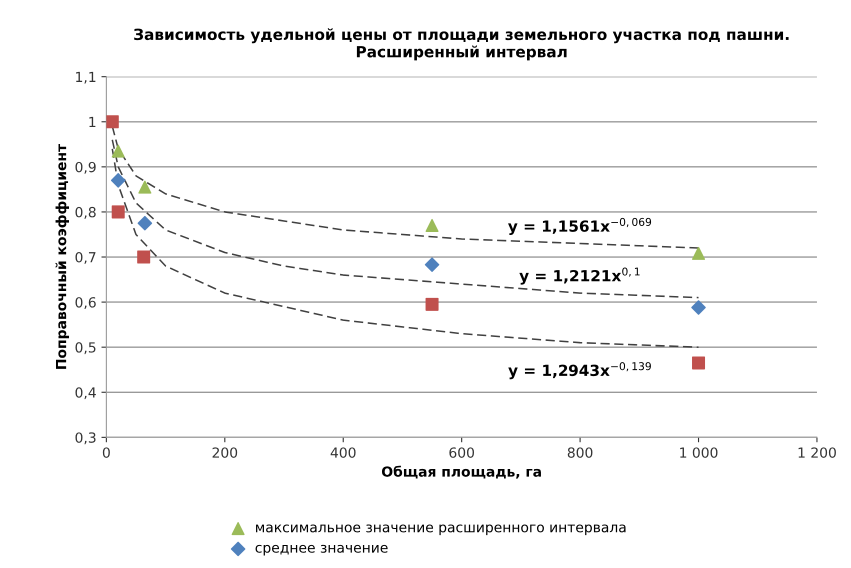 Image resolution: width=851 pixels, height=568 pixels. I want to click on chart-title: Зависимость удельной цены от площади земельного участка под пашни. Расширенный интервал, so click(461, 44).